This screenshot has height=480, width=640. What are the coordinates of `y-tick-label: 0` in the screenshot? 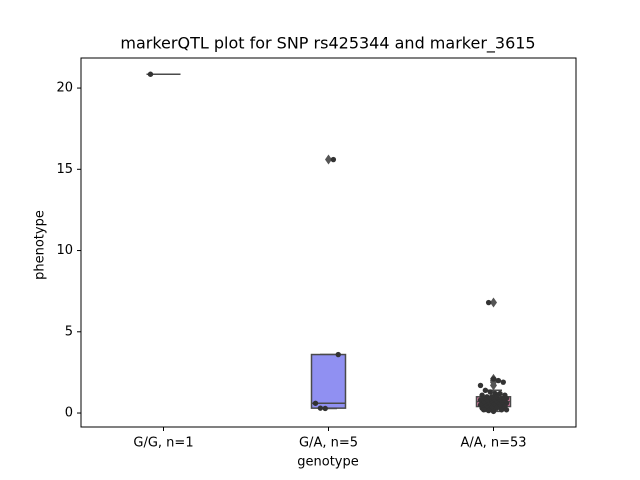 It's located at (69, 413).